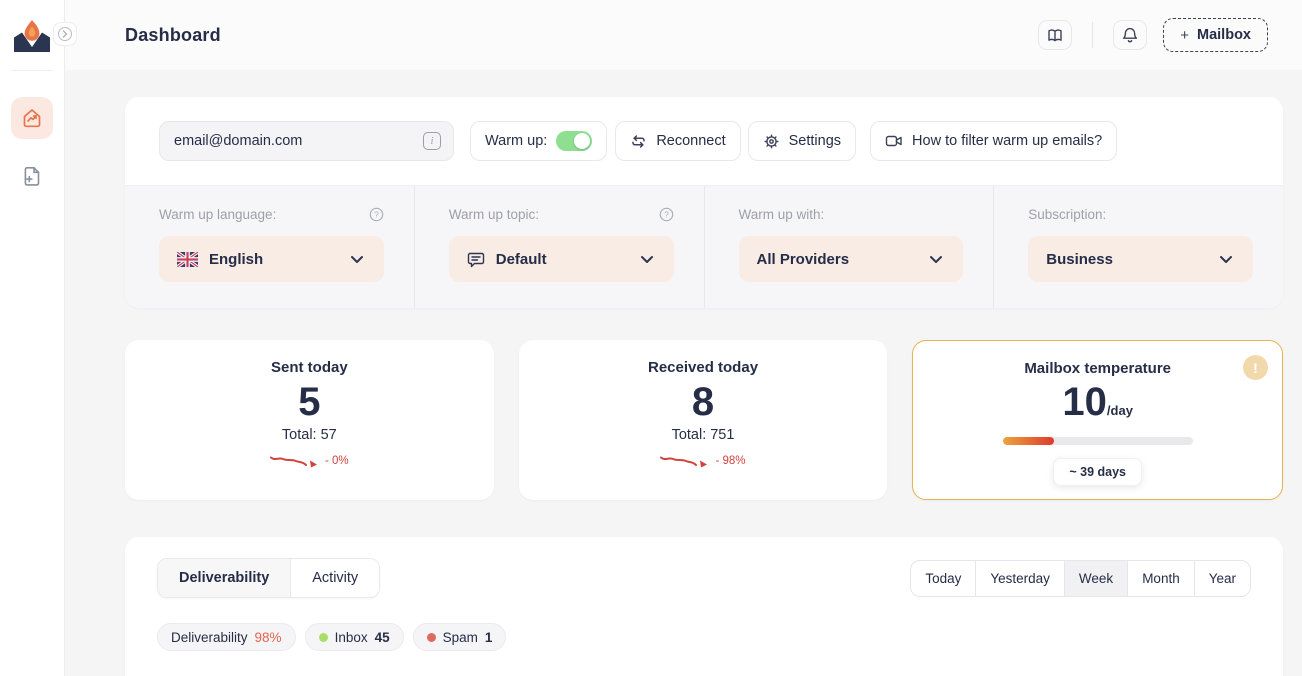  What do you see at coordinates (638, 141) in the screenshot?
I see `reconnect-icon` at bounding box center [638, 141].